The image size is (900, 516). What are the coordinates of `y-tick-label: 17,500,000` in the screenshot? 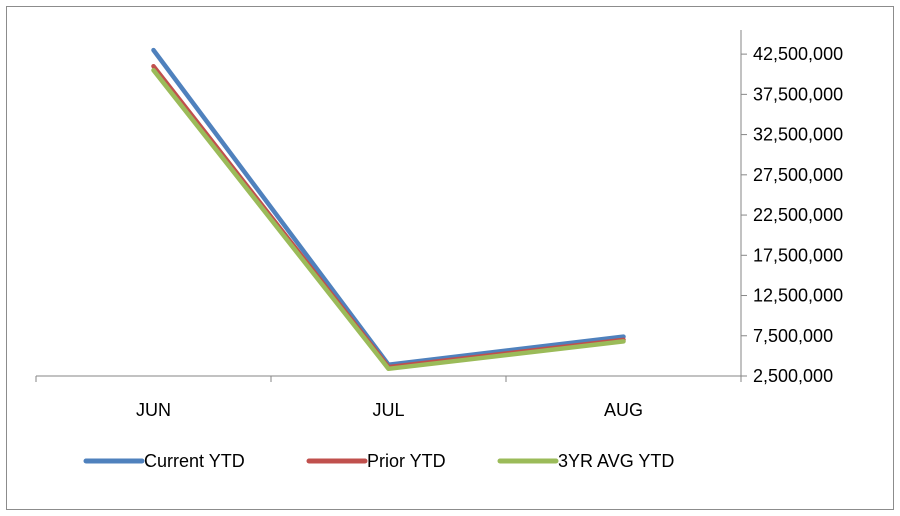 It's located at (798, 255).